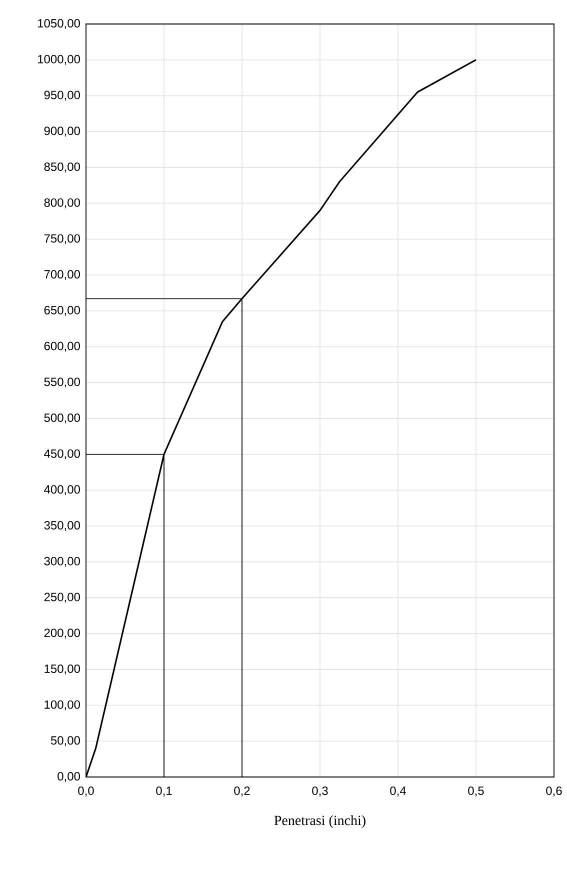 Image resolution: width=567 pixels, height=873 pixels. Describe the element at coordinates (62, 239) in the screenshot. I see `y-tick-label: 750,00` at that location.